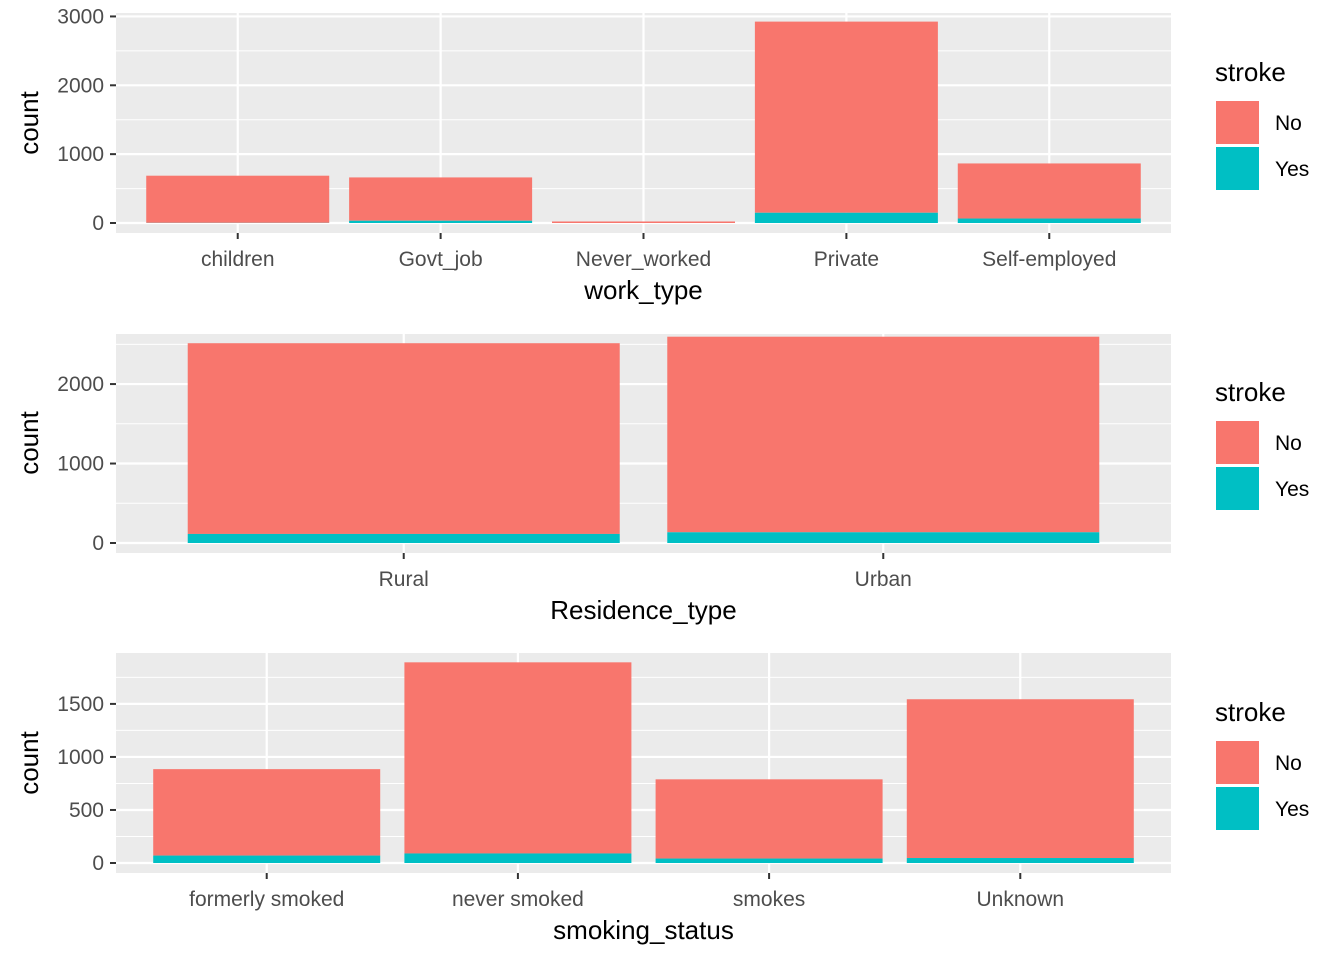 The width and height of the screenshot is (1344, 960). What do you see at coordinates (769, 860) in the screenshot?
I see `bar-yes-smokes` at bounding box center [769, 860].